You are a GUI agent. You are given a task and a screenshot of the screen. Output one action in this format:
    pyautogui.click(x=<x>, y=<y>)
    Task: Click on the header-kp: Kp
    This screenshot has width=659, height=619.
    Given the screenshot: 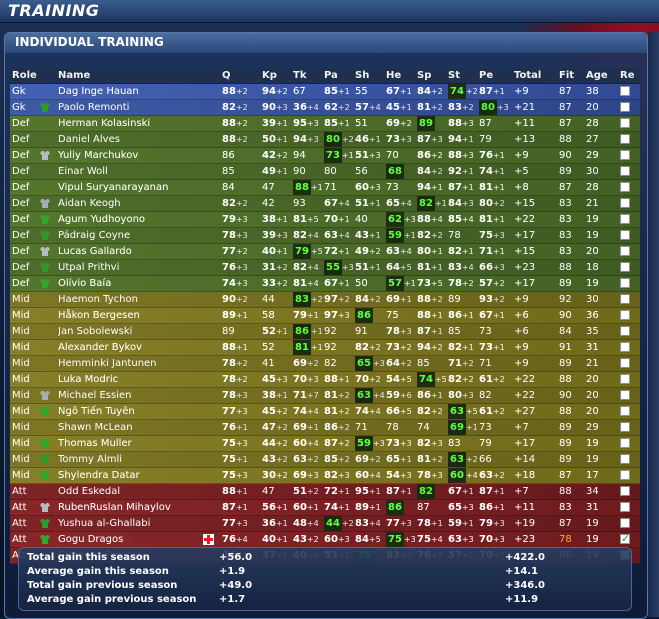 What is the action you would take?
    pyautogui.click(x=269, y=75)
    